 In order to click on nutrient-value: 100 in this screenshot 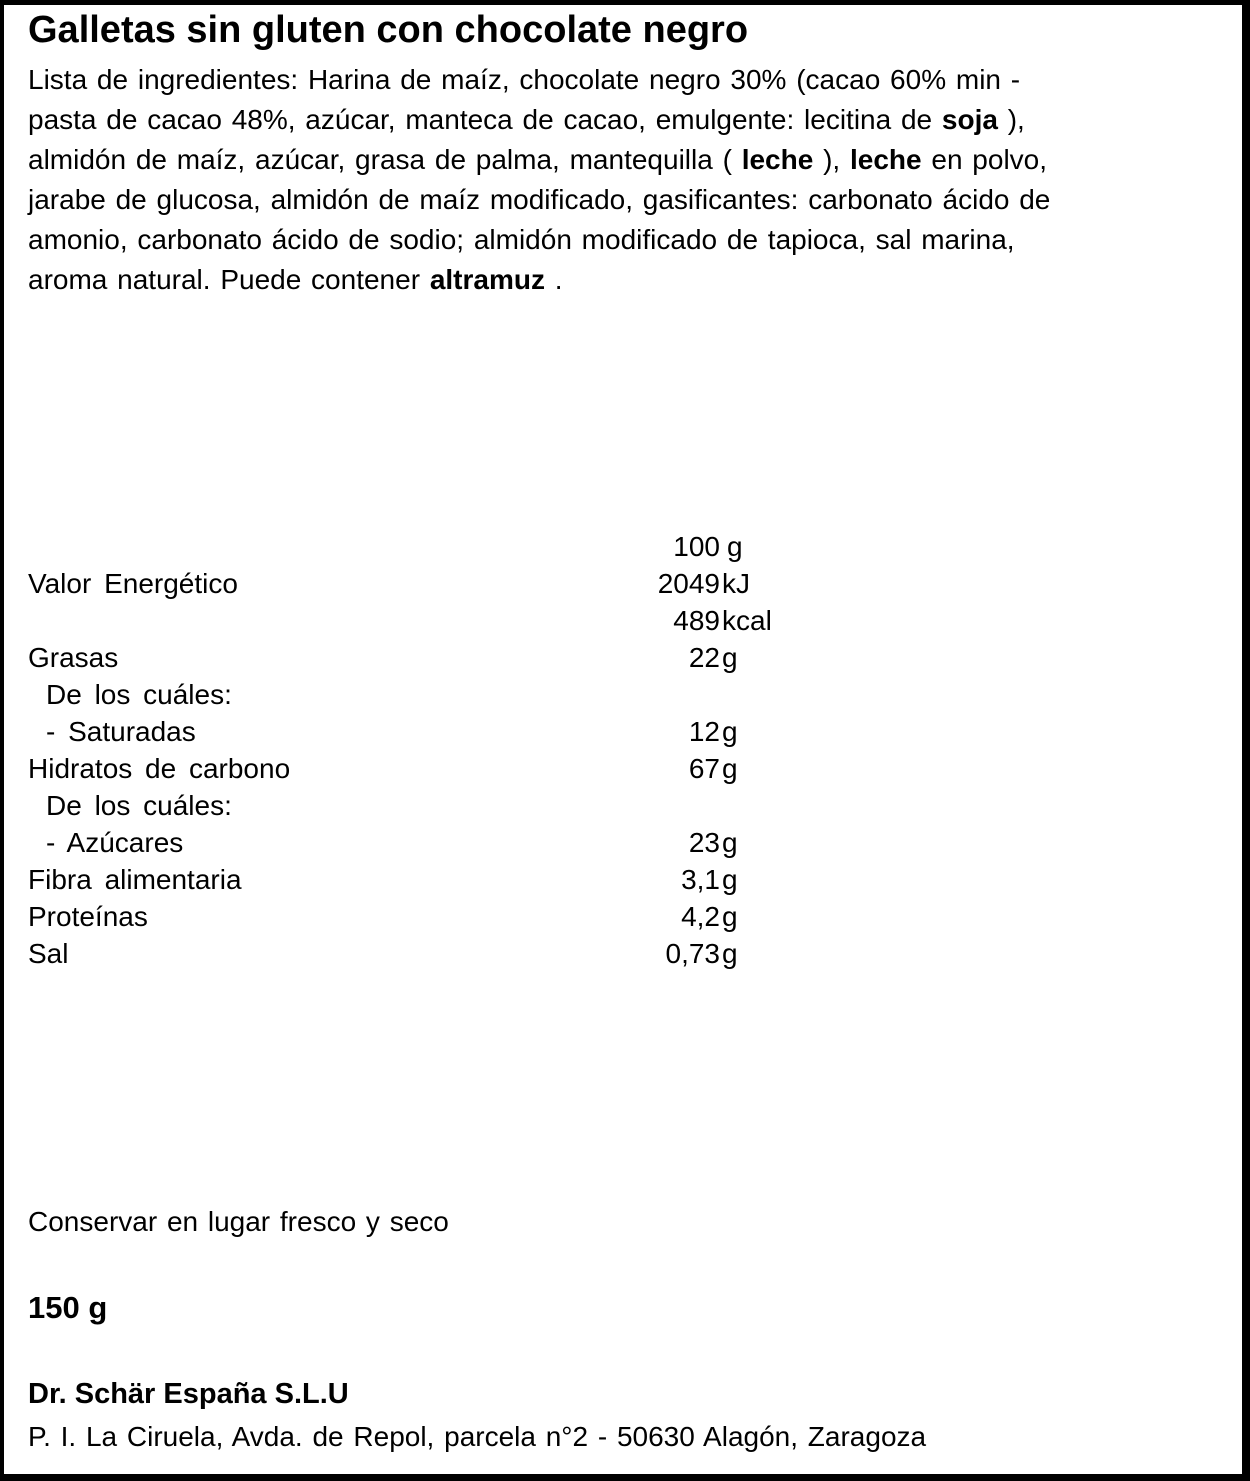, I will do `click(696, 546)`.